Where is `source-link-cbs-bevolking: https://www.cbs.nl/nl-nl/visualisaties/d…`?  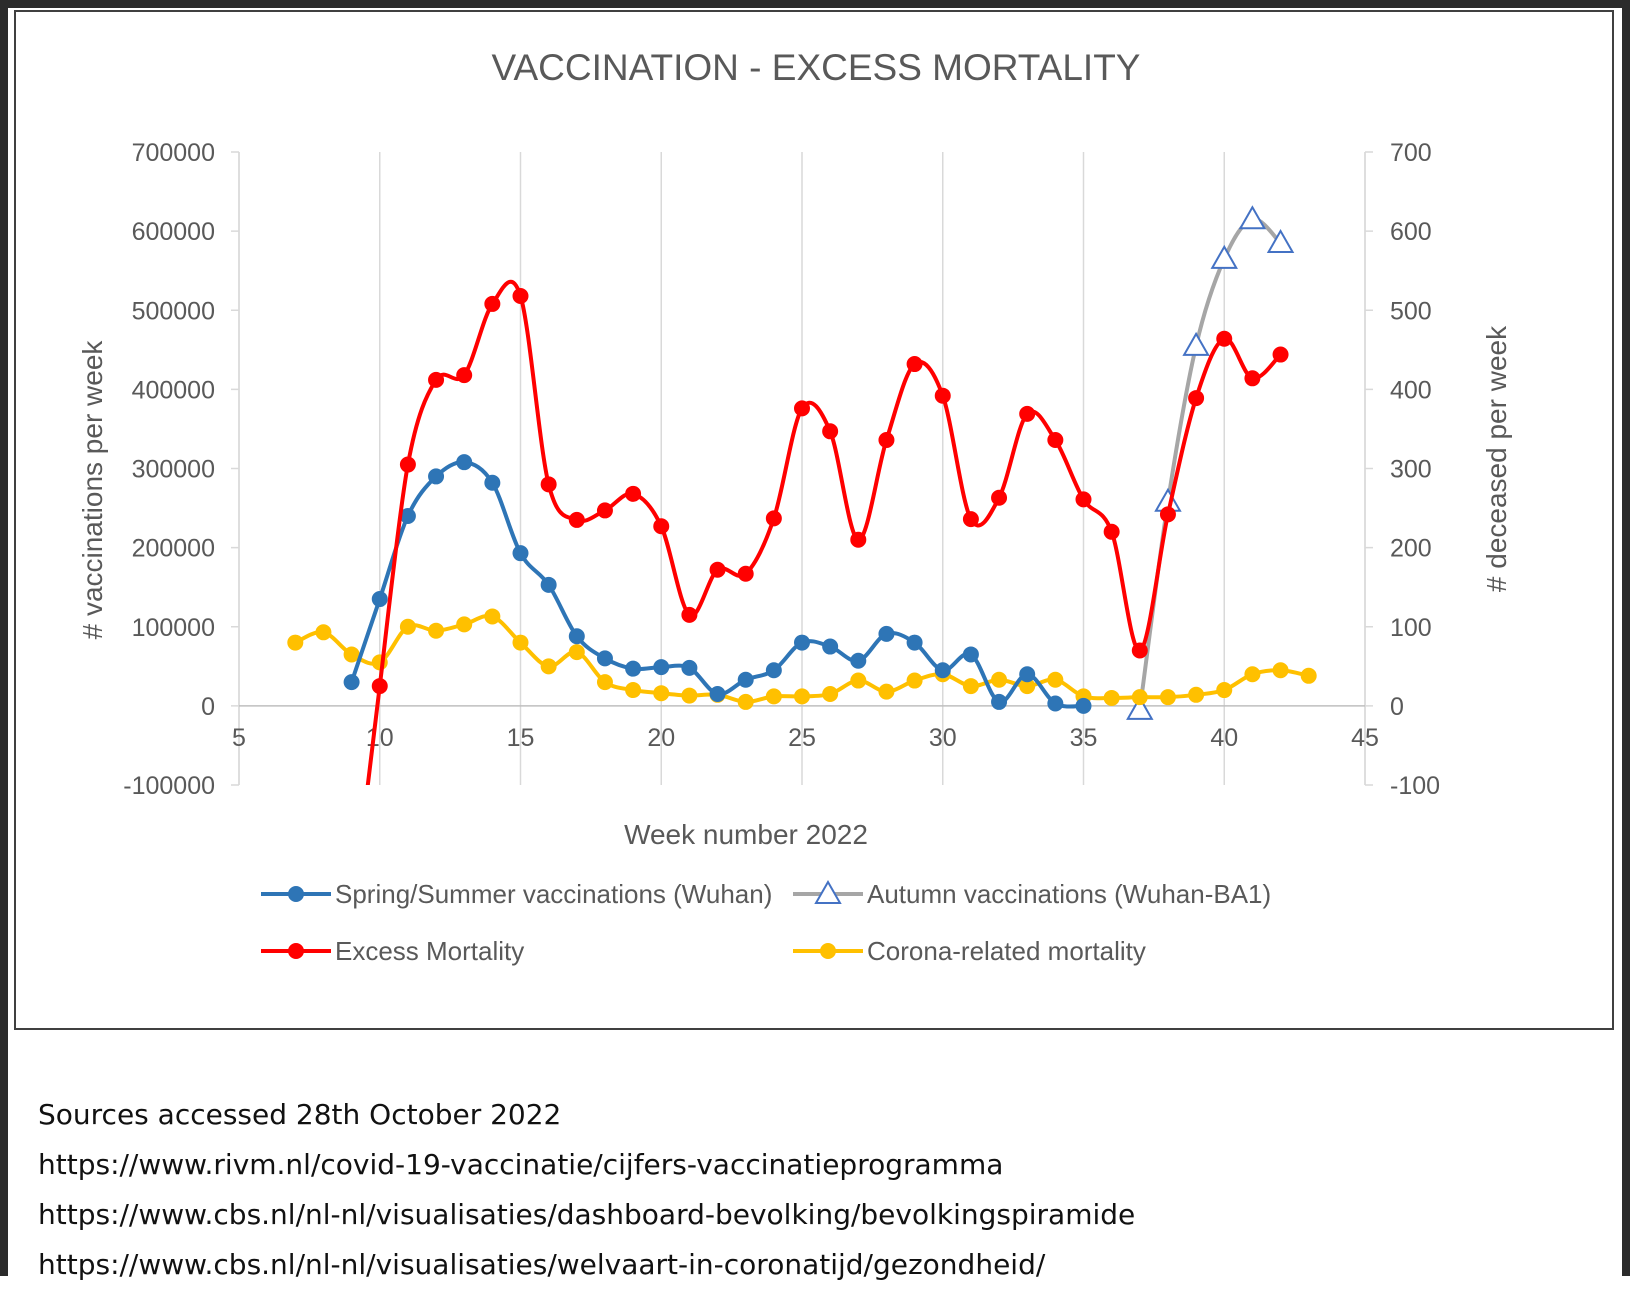
source-link-cbs-bevolking: https://www.cbs.nl/nl-nl/visualisaties/d… is located at coordinates (587, 1214).